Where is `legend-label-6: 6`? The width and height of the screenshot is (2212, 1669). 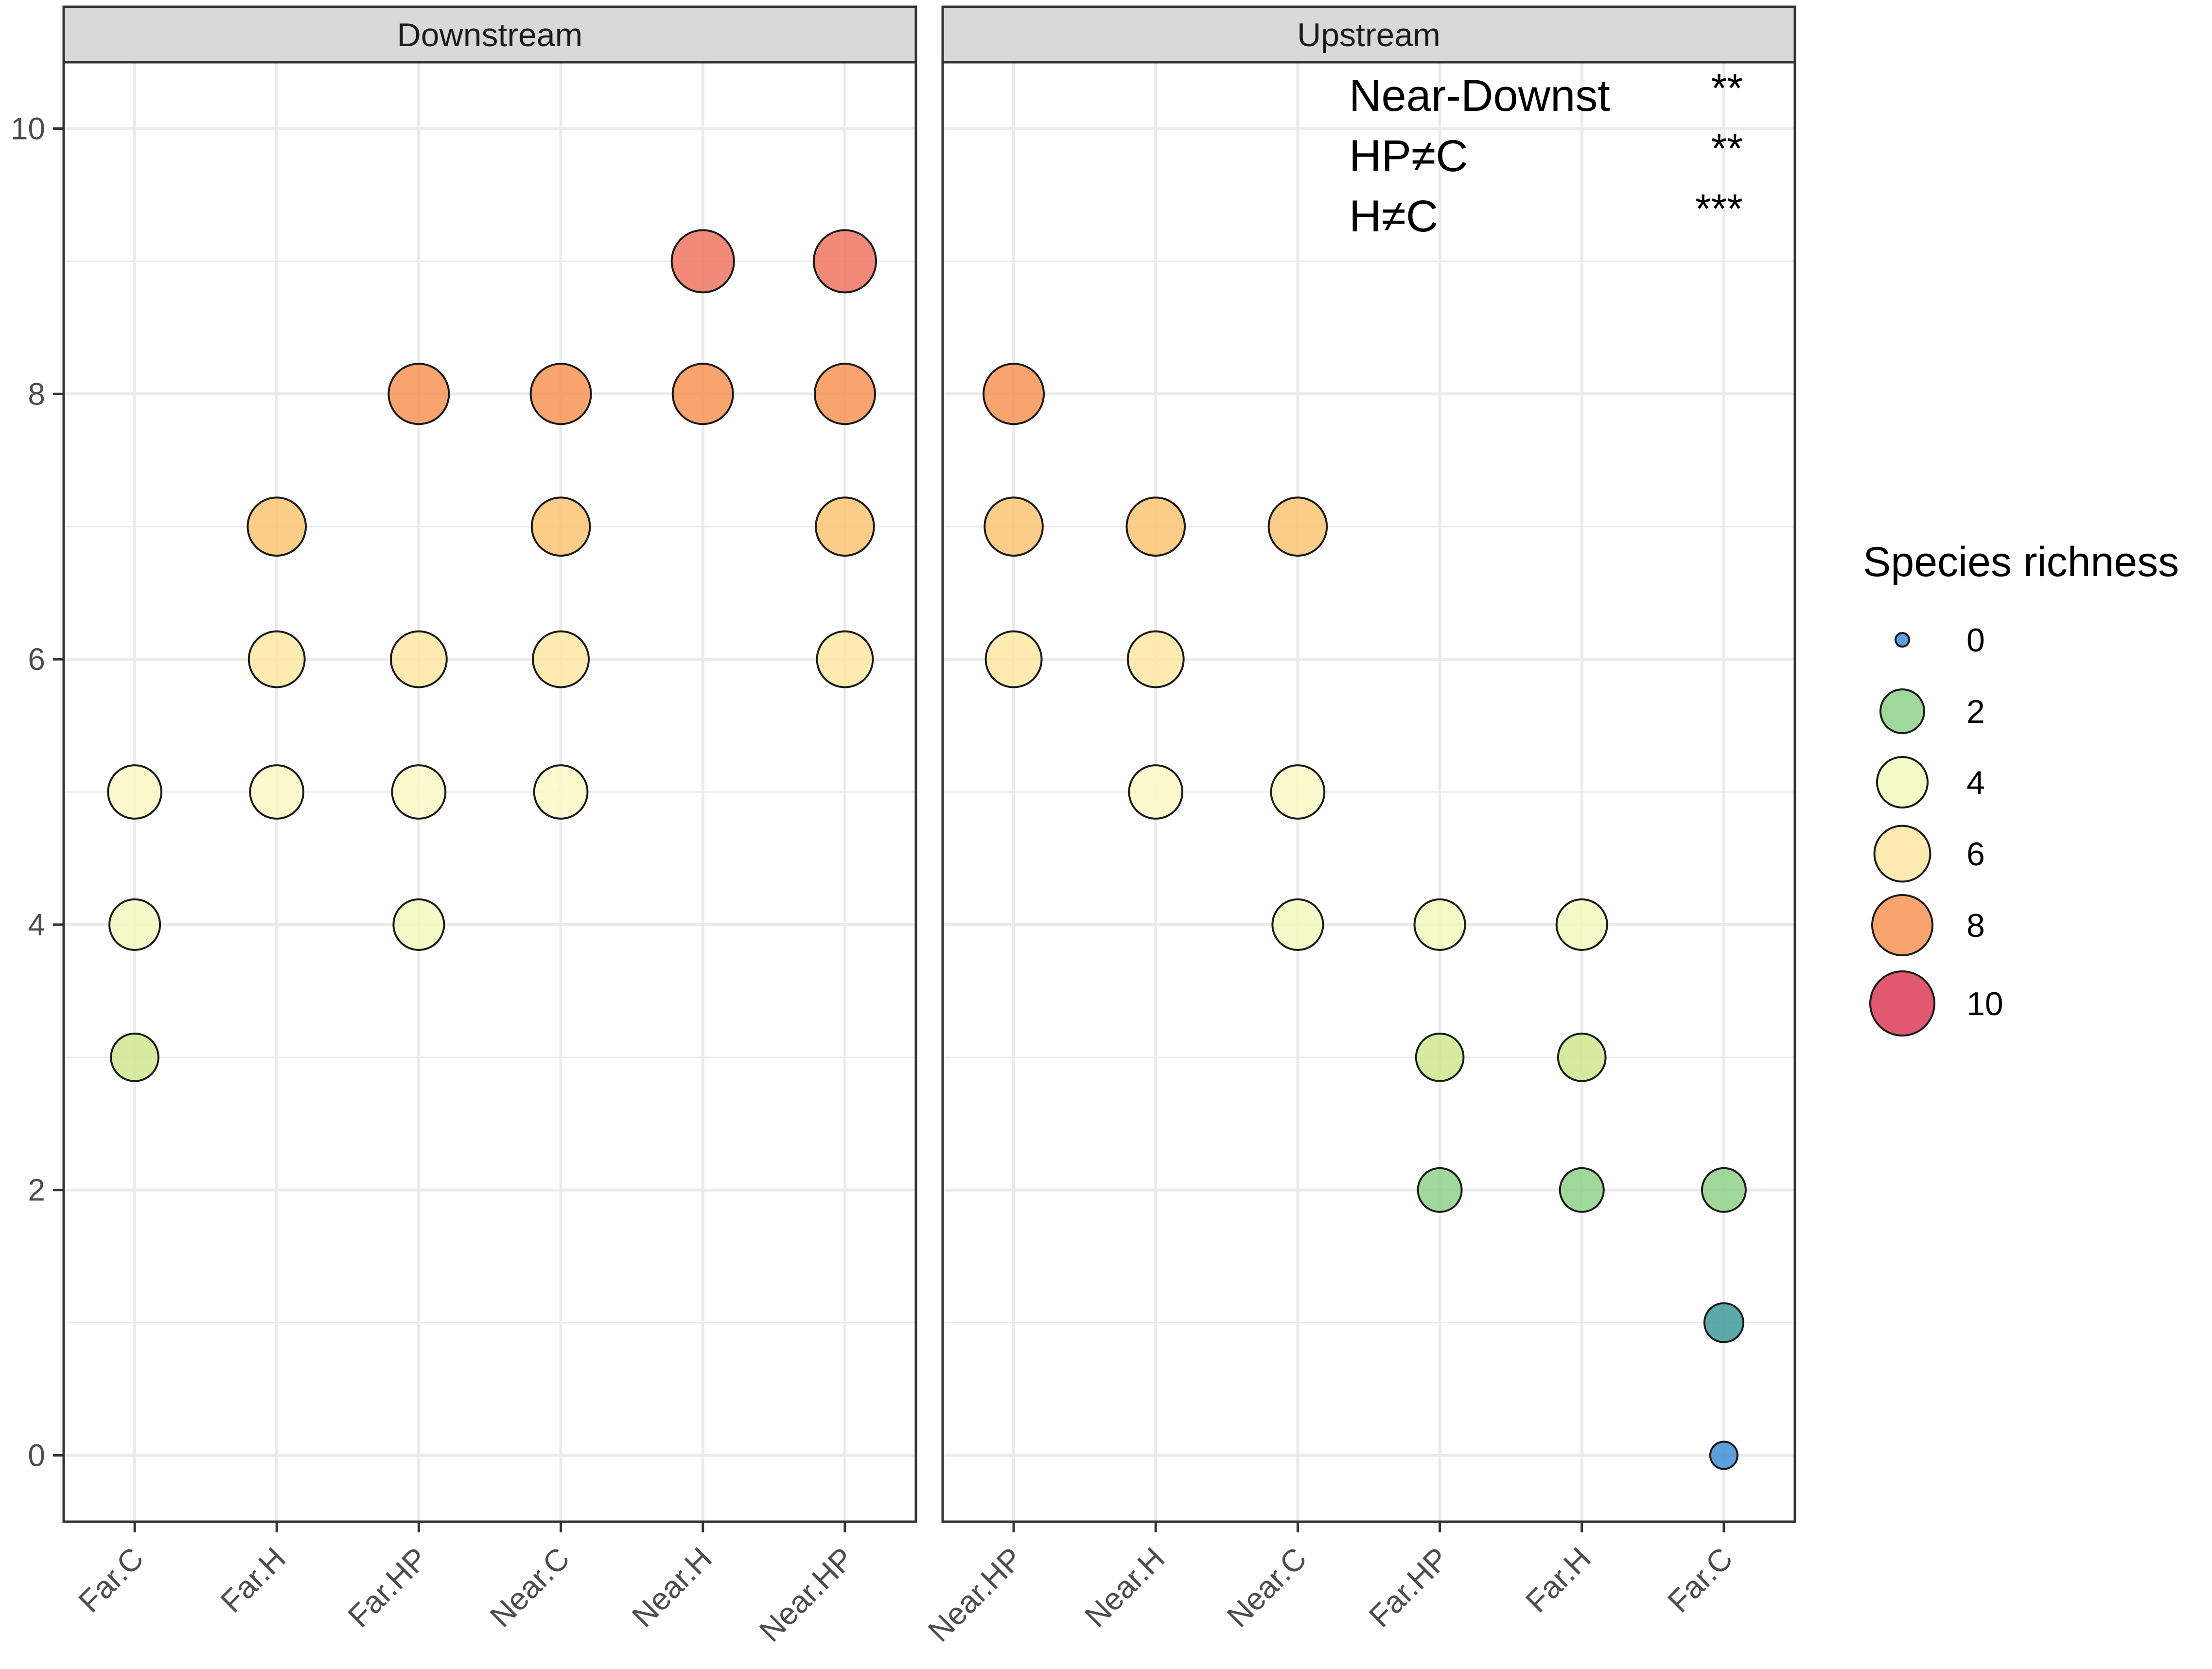 legend-label-6: 6 is located at coordinates (1975, 854).